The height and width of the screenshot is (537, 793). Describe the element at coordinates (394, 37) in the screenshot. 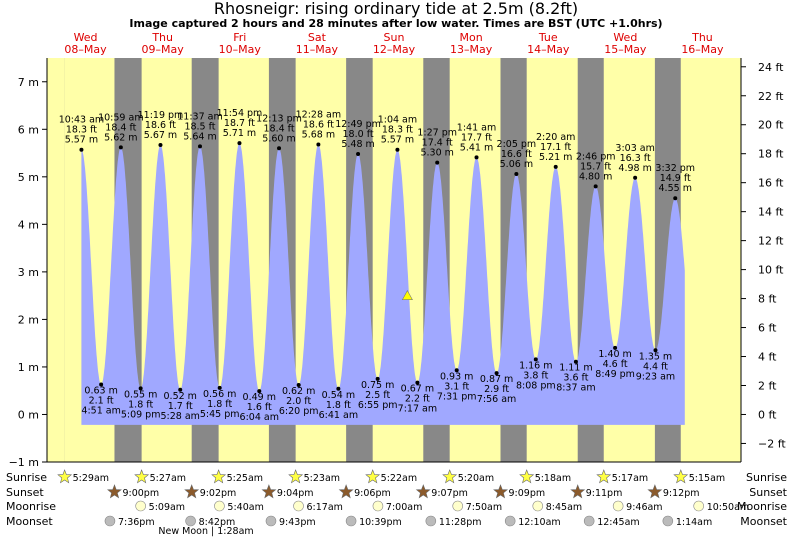

I see `day-name: Sun` at that location.